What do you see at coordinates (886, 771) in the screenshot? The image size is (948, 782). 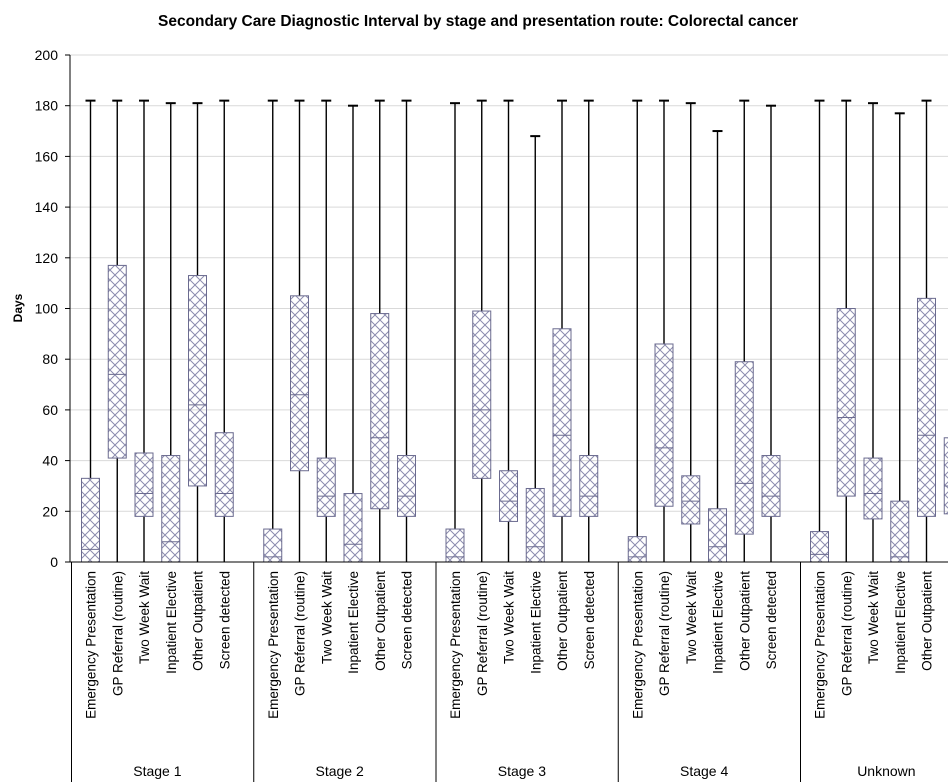 I see `group-label: Unknown` at bounding box center [886, 771].